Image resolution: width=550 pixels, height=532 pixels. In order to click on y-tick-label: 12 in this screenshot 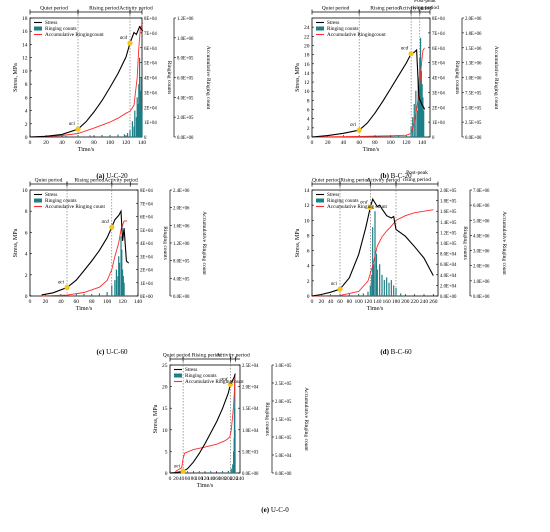, I will do `click(307, 83)`.